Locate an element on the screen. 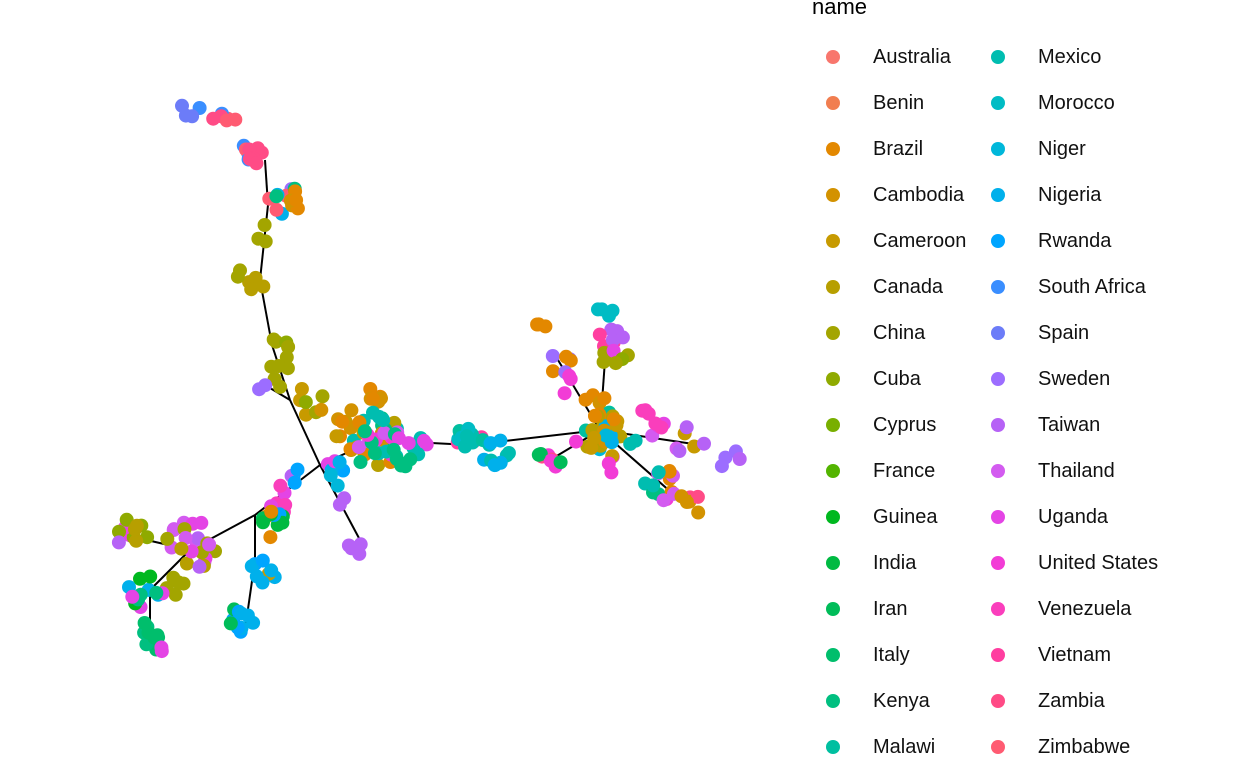  legend-item: Italy is located at coordinates (868, 655).